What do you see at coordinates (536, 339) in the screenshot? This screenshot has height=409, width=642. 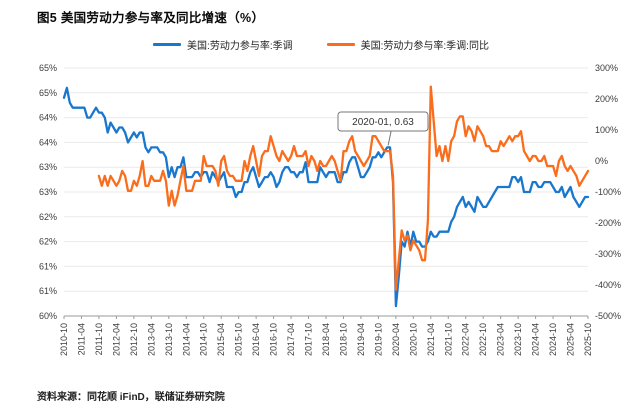 I see `svg-text: 2024-04` at bounding box center [536, 339].